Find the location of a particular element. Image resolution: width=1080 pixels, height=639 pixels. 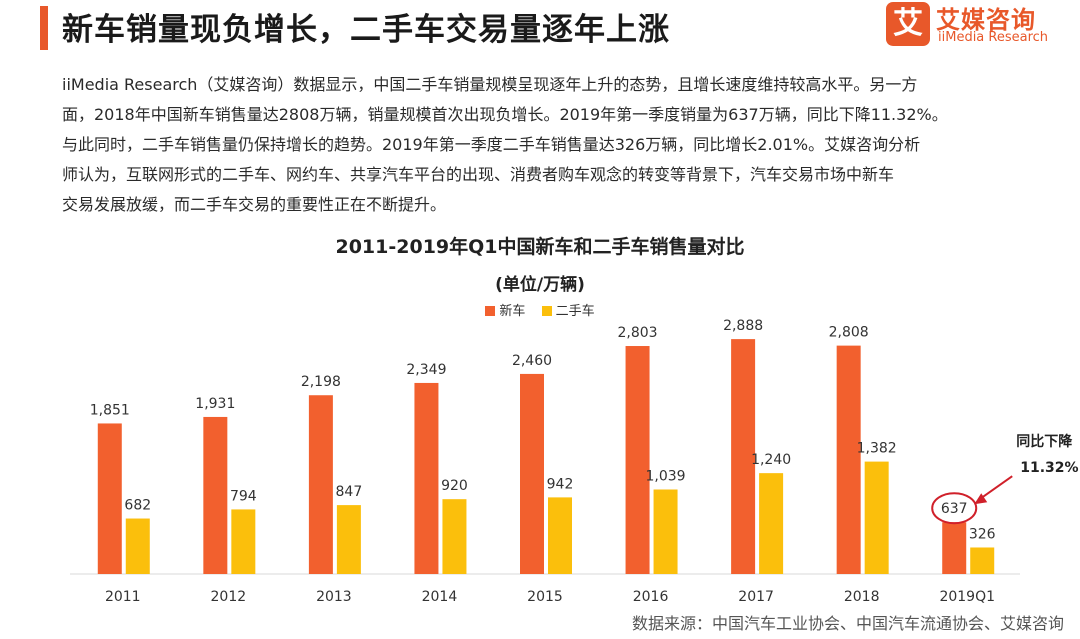

data-label-new-car: 2,888 is located at coordinates (743, 326).